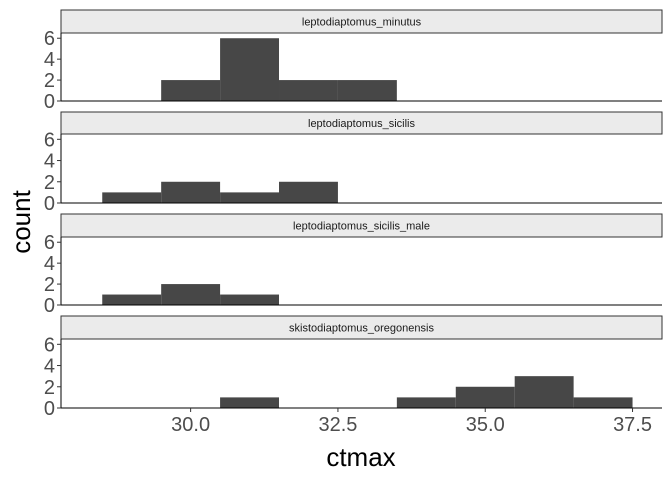 This screenshot has height=480, width=672. I want to click on facet-strip-label: leptodiaptomus_sicilis, so click(361, 124).